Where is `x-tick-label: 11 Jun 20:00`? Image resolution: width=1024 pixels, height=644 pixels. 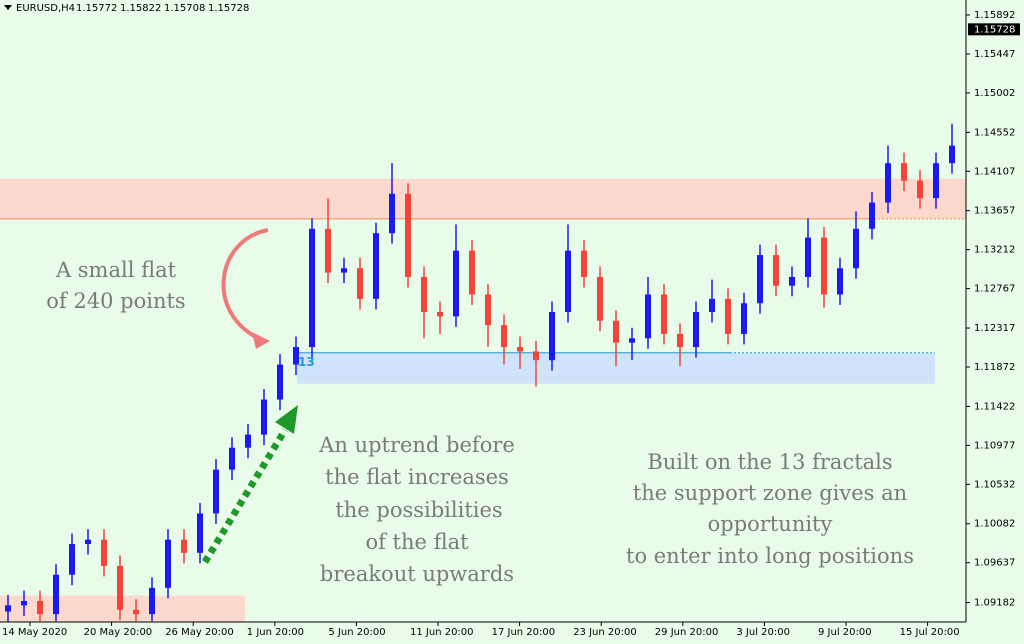
x-tick-label: 11 Jun 20:00 is located at coordinates (442, 632).